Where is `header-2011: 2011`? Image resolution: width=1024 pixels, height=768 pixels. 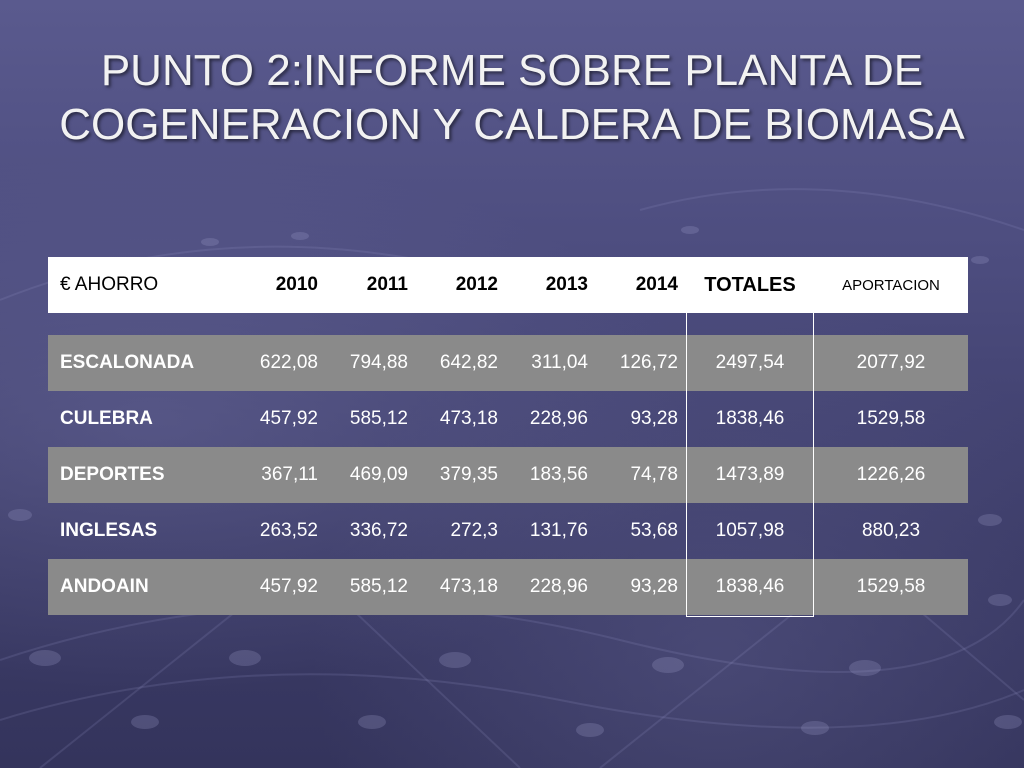 header-2011: 2011 is located at coordinates (371, 285).